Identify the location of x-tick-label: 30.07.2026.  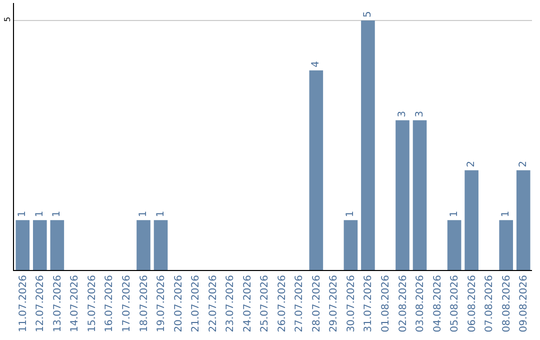
(351, 303).